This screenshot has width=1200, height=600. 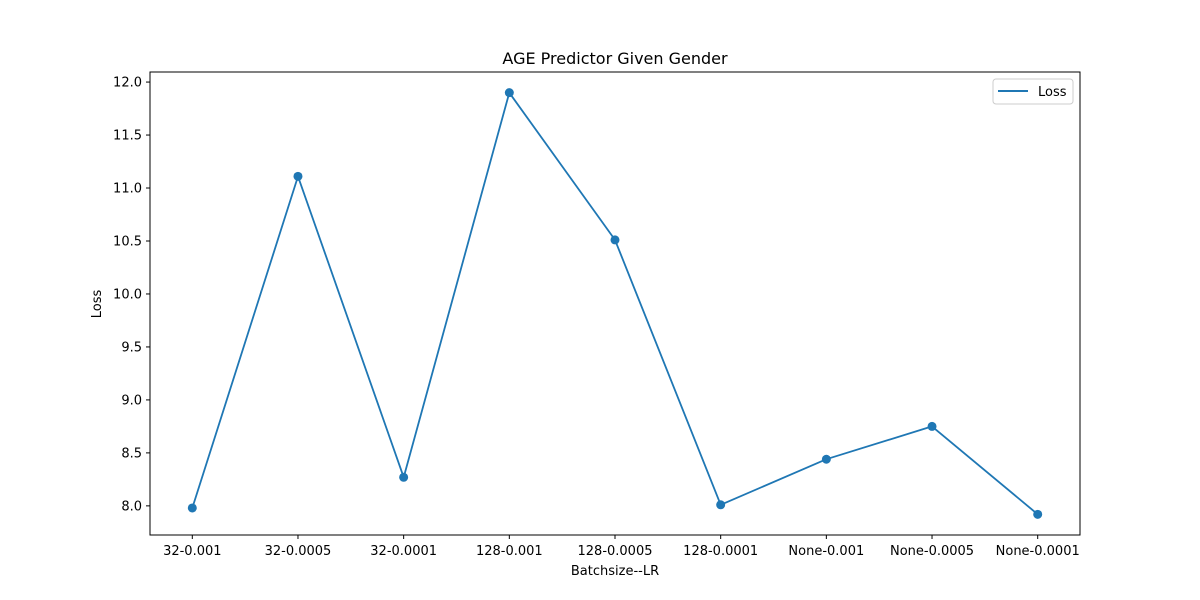 I want to click on legend-box, so click(x=1033, y=91).